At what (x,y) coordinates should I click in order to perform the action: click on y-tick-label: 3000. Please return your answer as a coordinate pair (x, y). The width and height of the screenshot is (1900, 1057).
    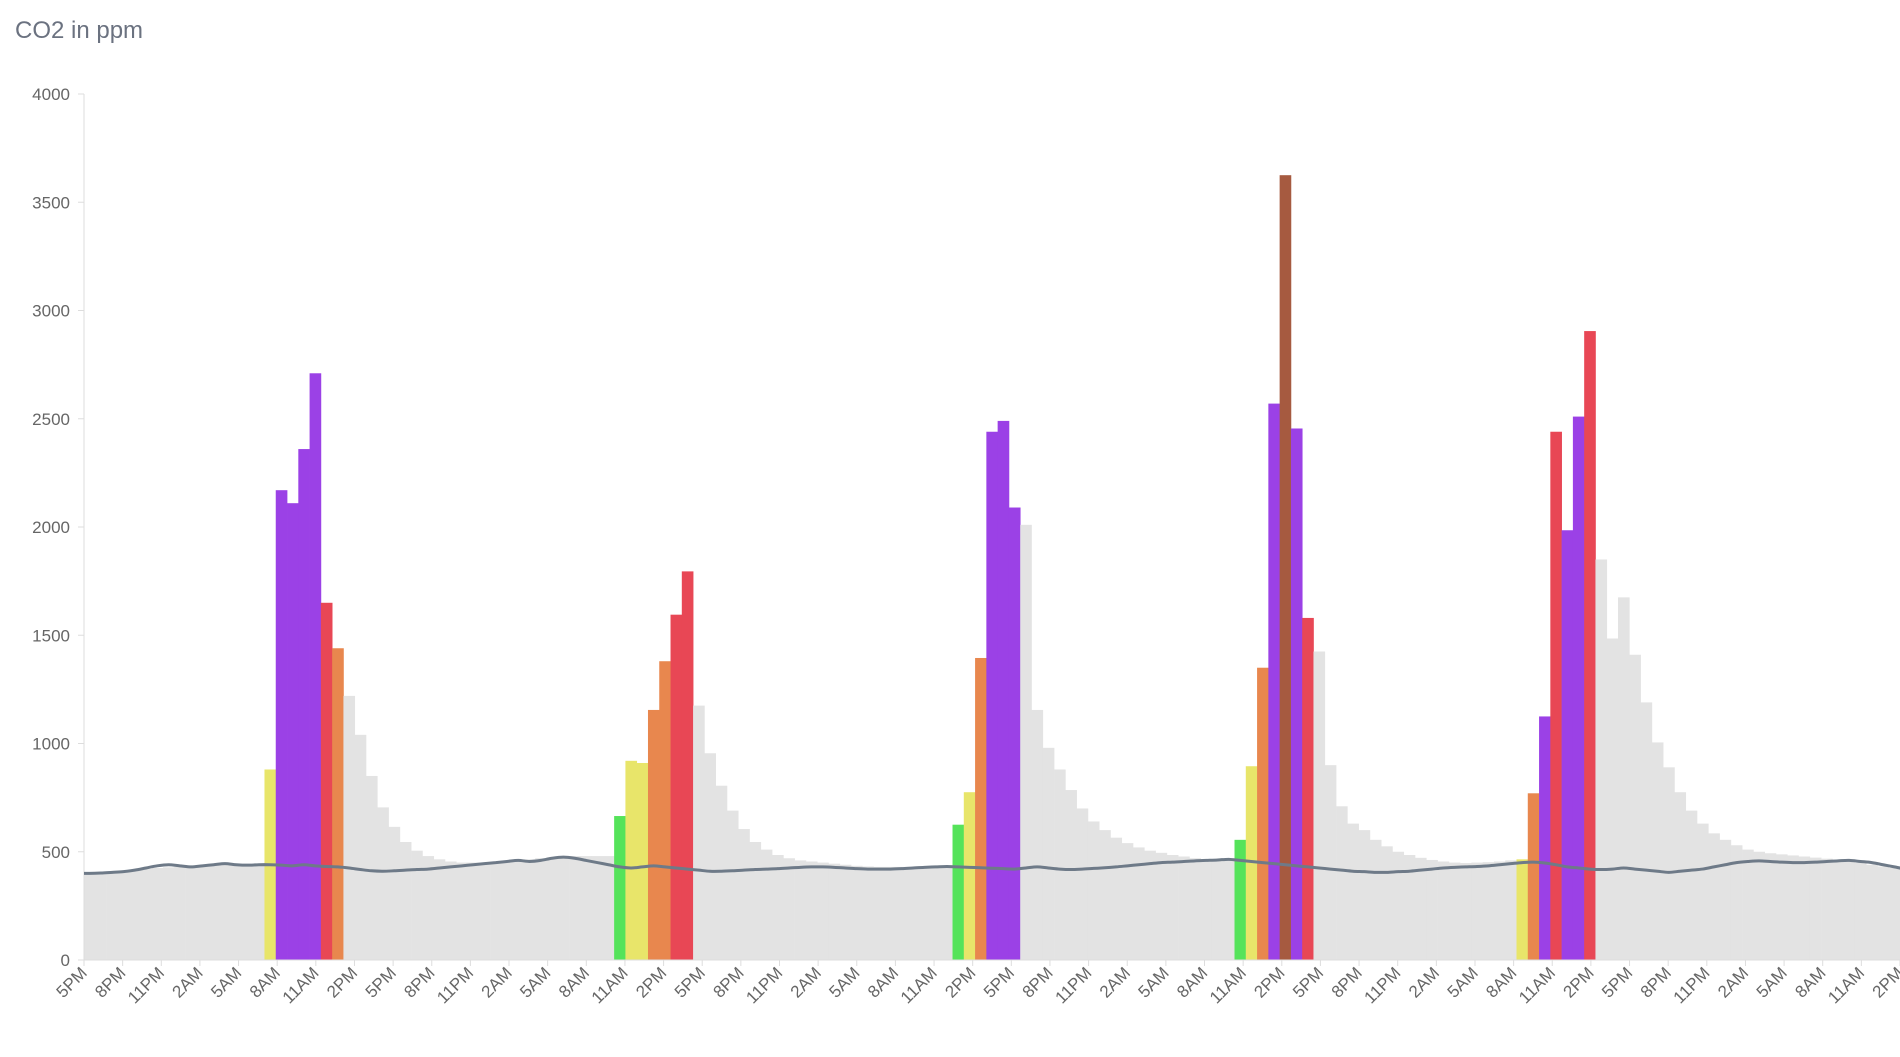
    Looking at the image, I should click on (51, 311).